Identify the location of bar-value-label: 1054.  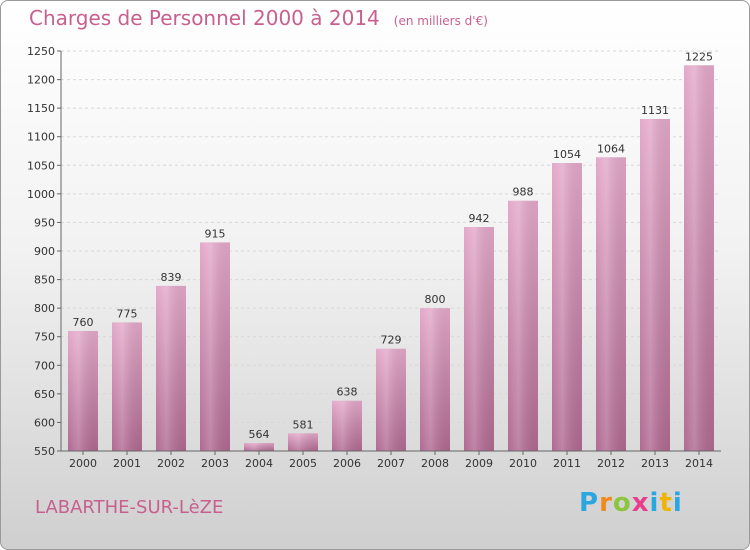
(567, 154).